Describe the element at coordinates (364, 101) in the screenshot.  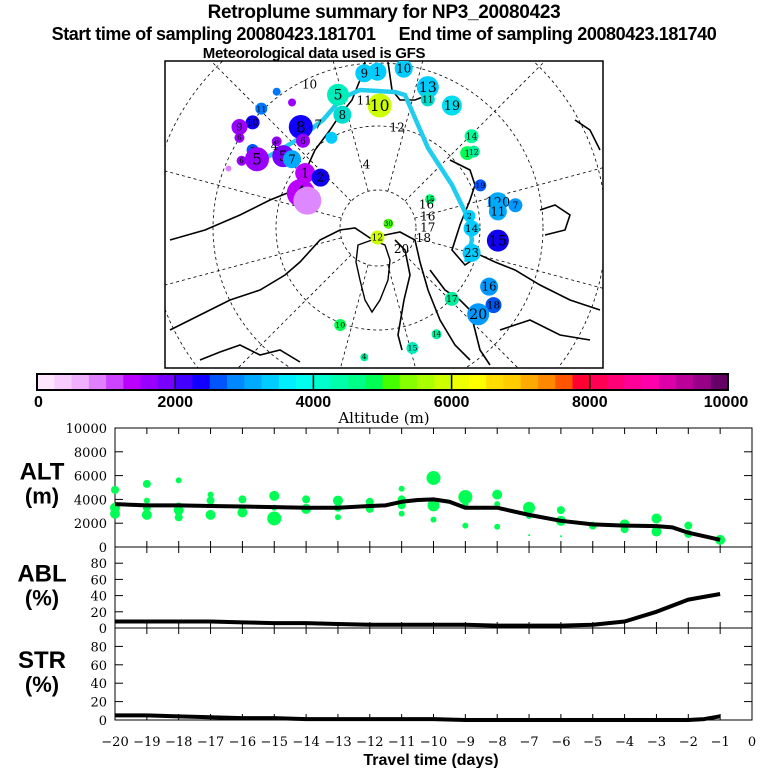
I see `day-label: 11` at that location.